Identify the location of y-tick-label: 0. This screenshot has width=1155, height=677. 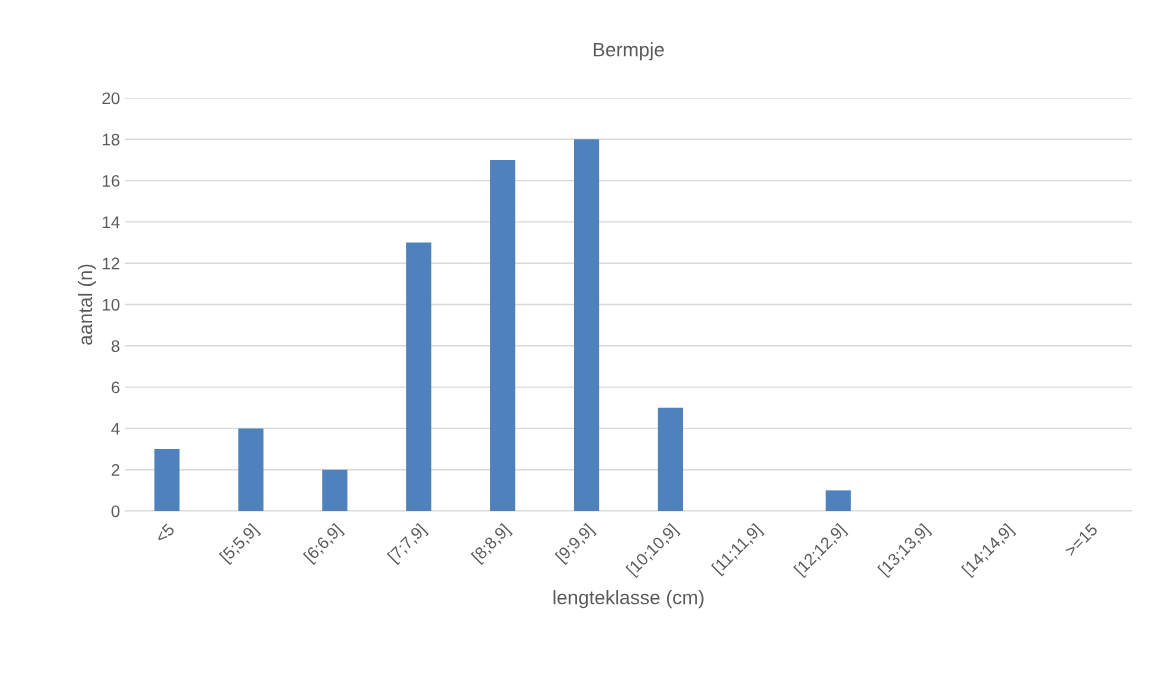
(115, 511).